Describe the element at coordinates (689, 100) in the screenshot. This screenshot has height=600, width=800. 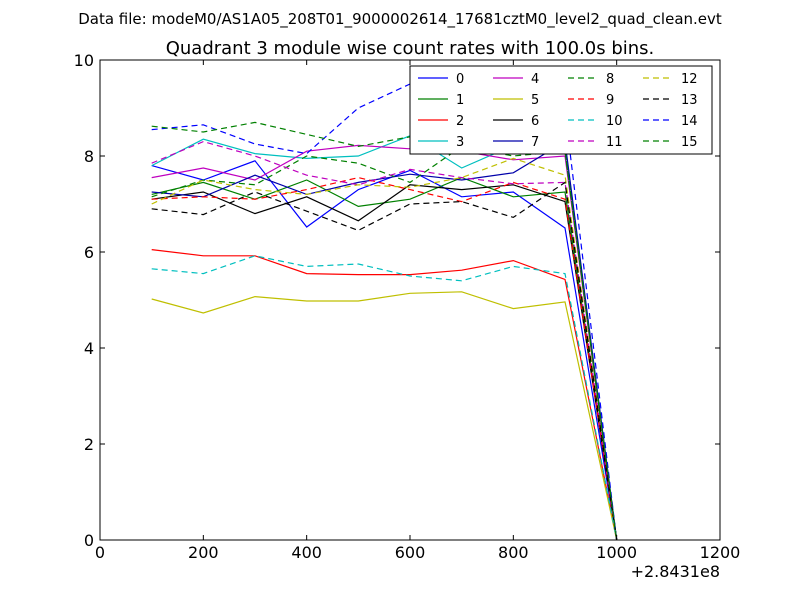
I see `legend-label-13: 13` at that location.